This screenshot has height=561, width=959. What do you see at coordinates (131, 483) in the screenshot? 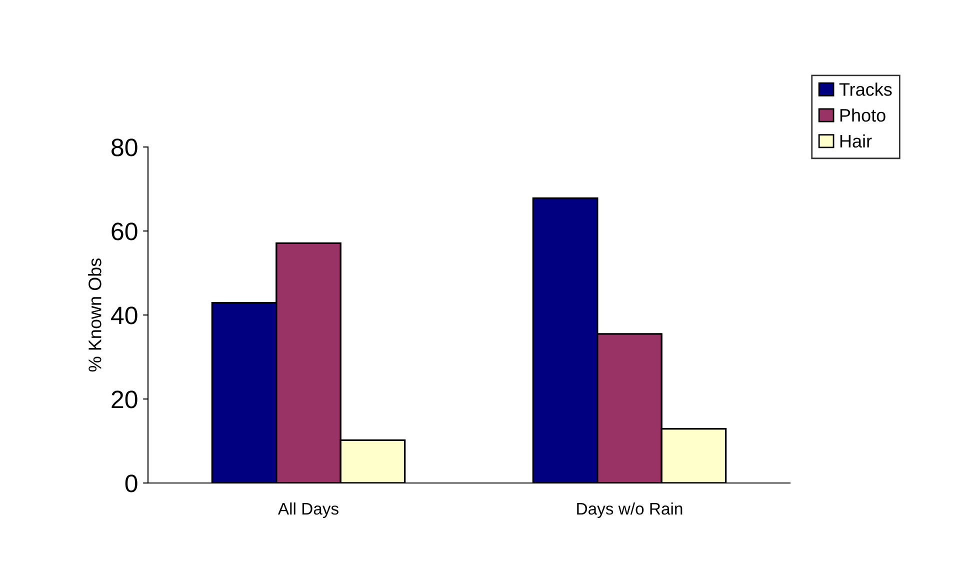
I see `y-tick-label: 0` at bounding box center [131, 483].